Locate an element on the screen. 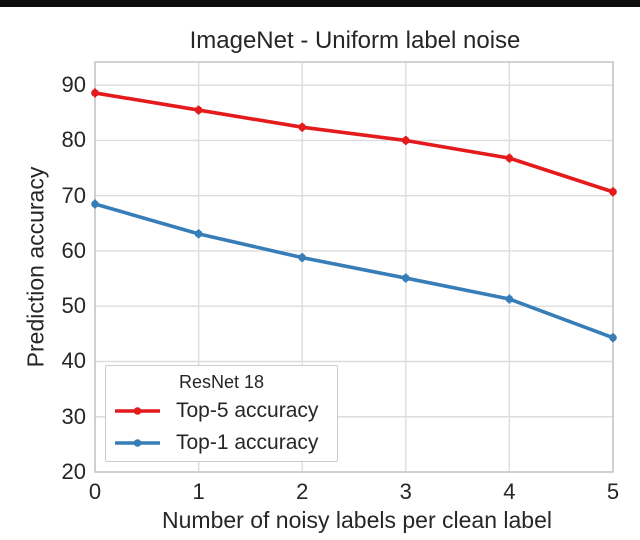 This screenshot has width=640, height=540. x-tick-label: 4 is located at coordinates (509, 491).